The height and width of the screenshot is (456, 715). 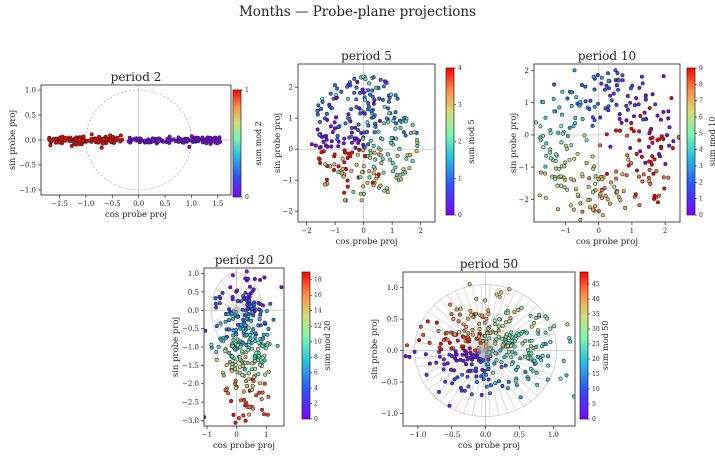 I want to click on colorbar-tick-label: 8, so click(x=316, y=357).